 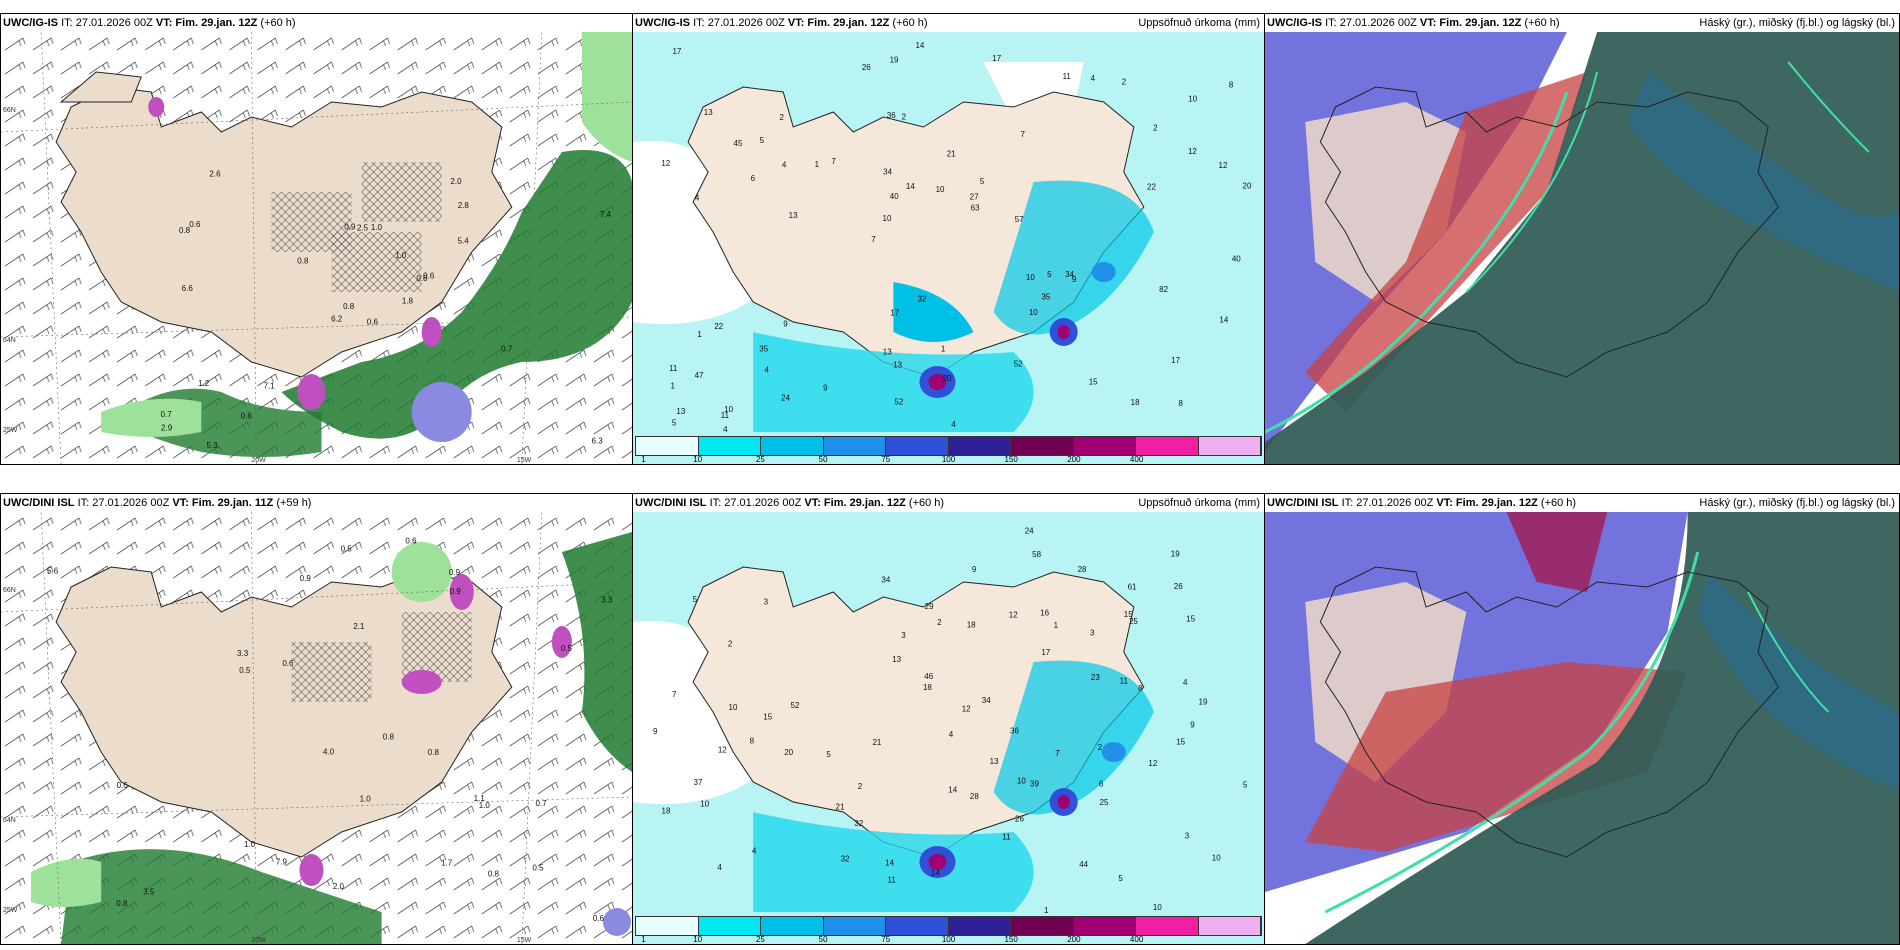 I want to click on map-value-label: 4.0, so click(x=329, y=752).